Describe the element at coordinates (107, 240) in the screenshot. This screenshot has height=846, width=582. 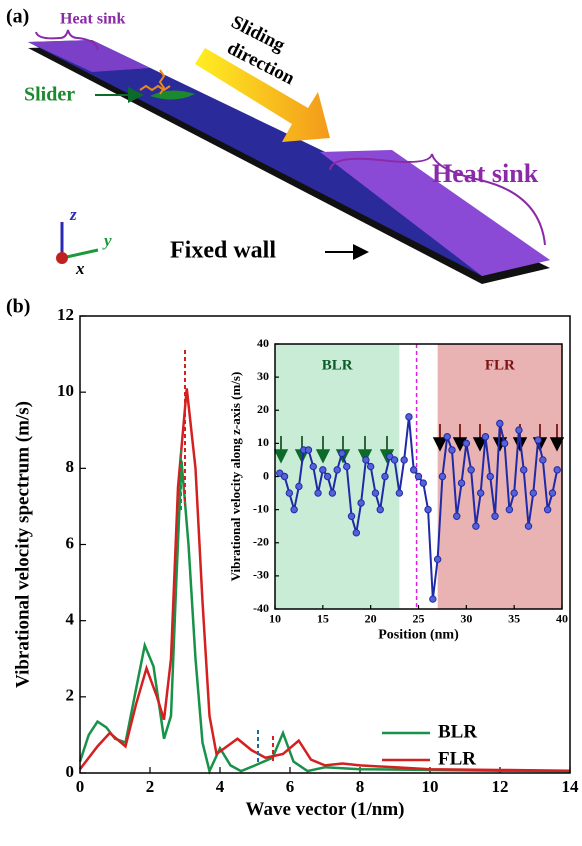
I see `axis-icon-label: y` at that location.